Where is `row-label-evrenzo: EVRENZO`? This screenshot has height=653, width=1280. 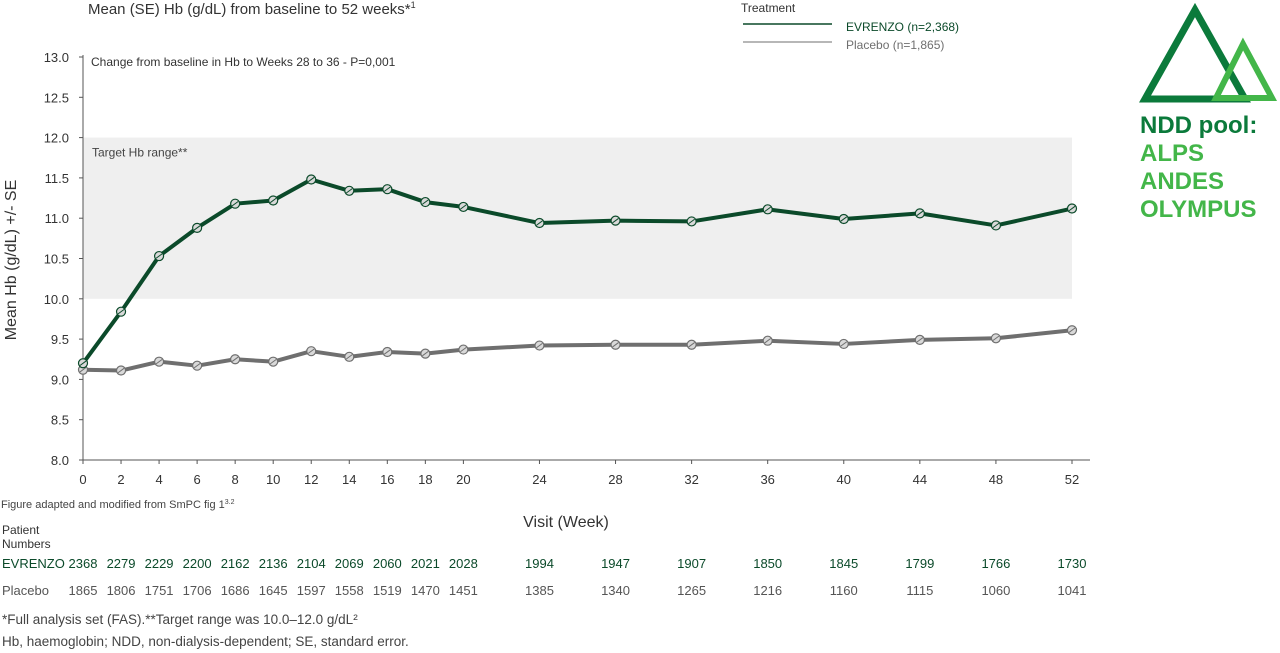
row-label-evrenzo: EVRENZO is located at coordinates (33, 563).